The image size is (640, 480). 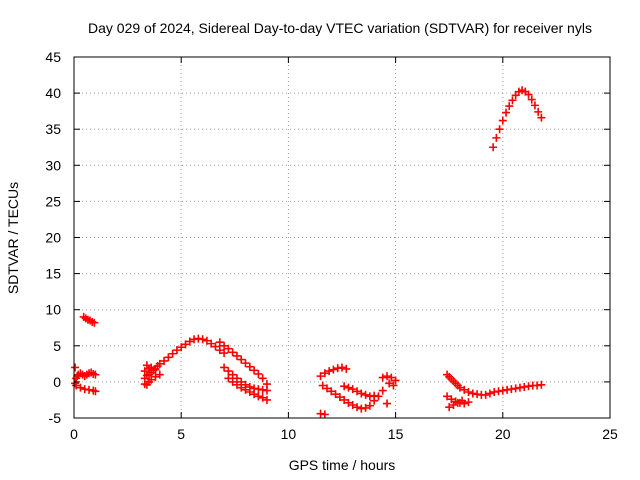 What do you see at coordinates (53, 201) in the screenshot?
I see `y-tick-label: 25` at bounding box center [53, 201].